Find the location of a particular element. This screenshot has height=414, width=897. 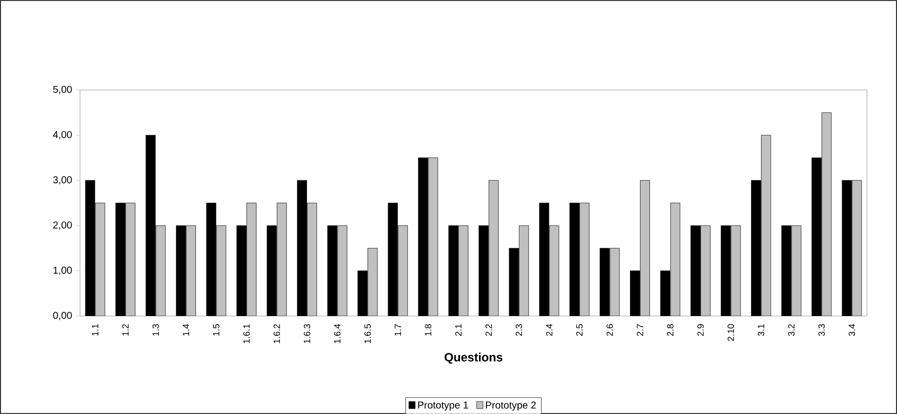

x-tick-label: 2.3 is located at coordinates (519, 330).